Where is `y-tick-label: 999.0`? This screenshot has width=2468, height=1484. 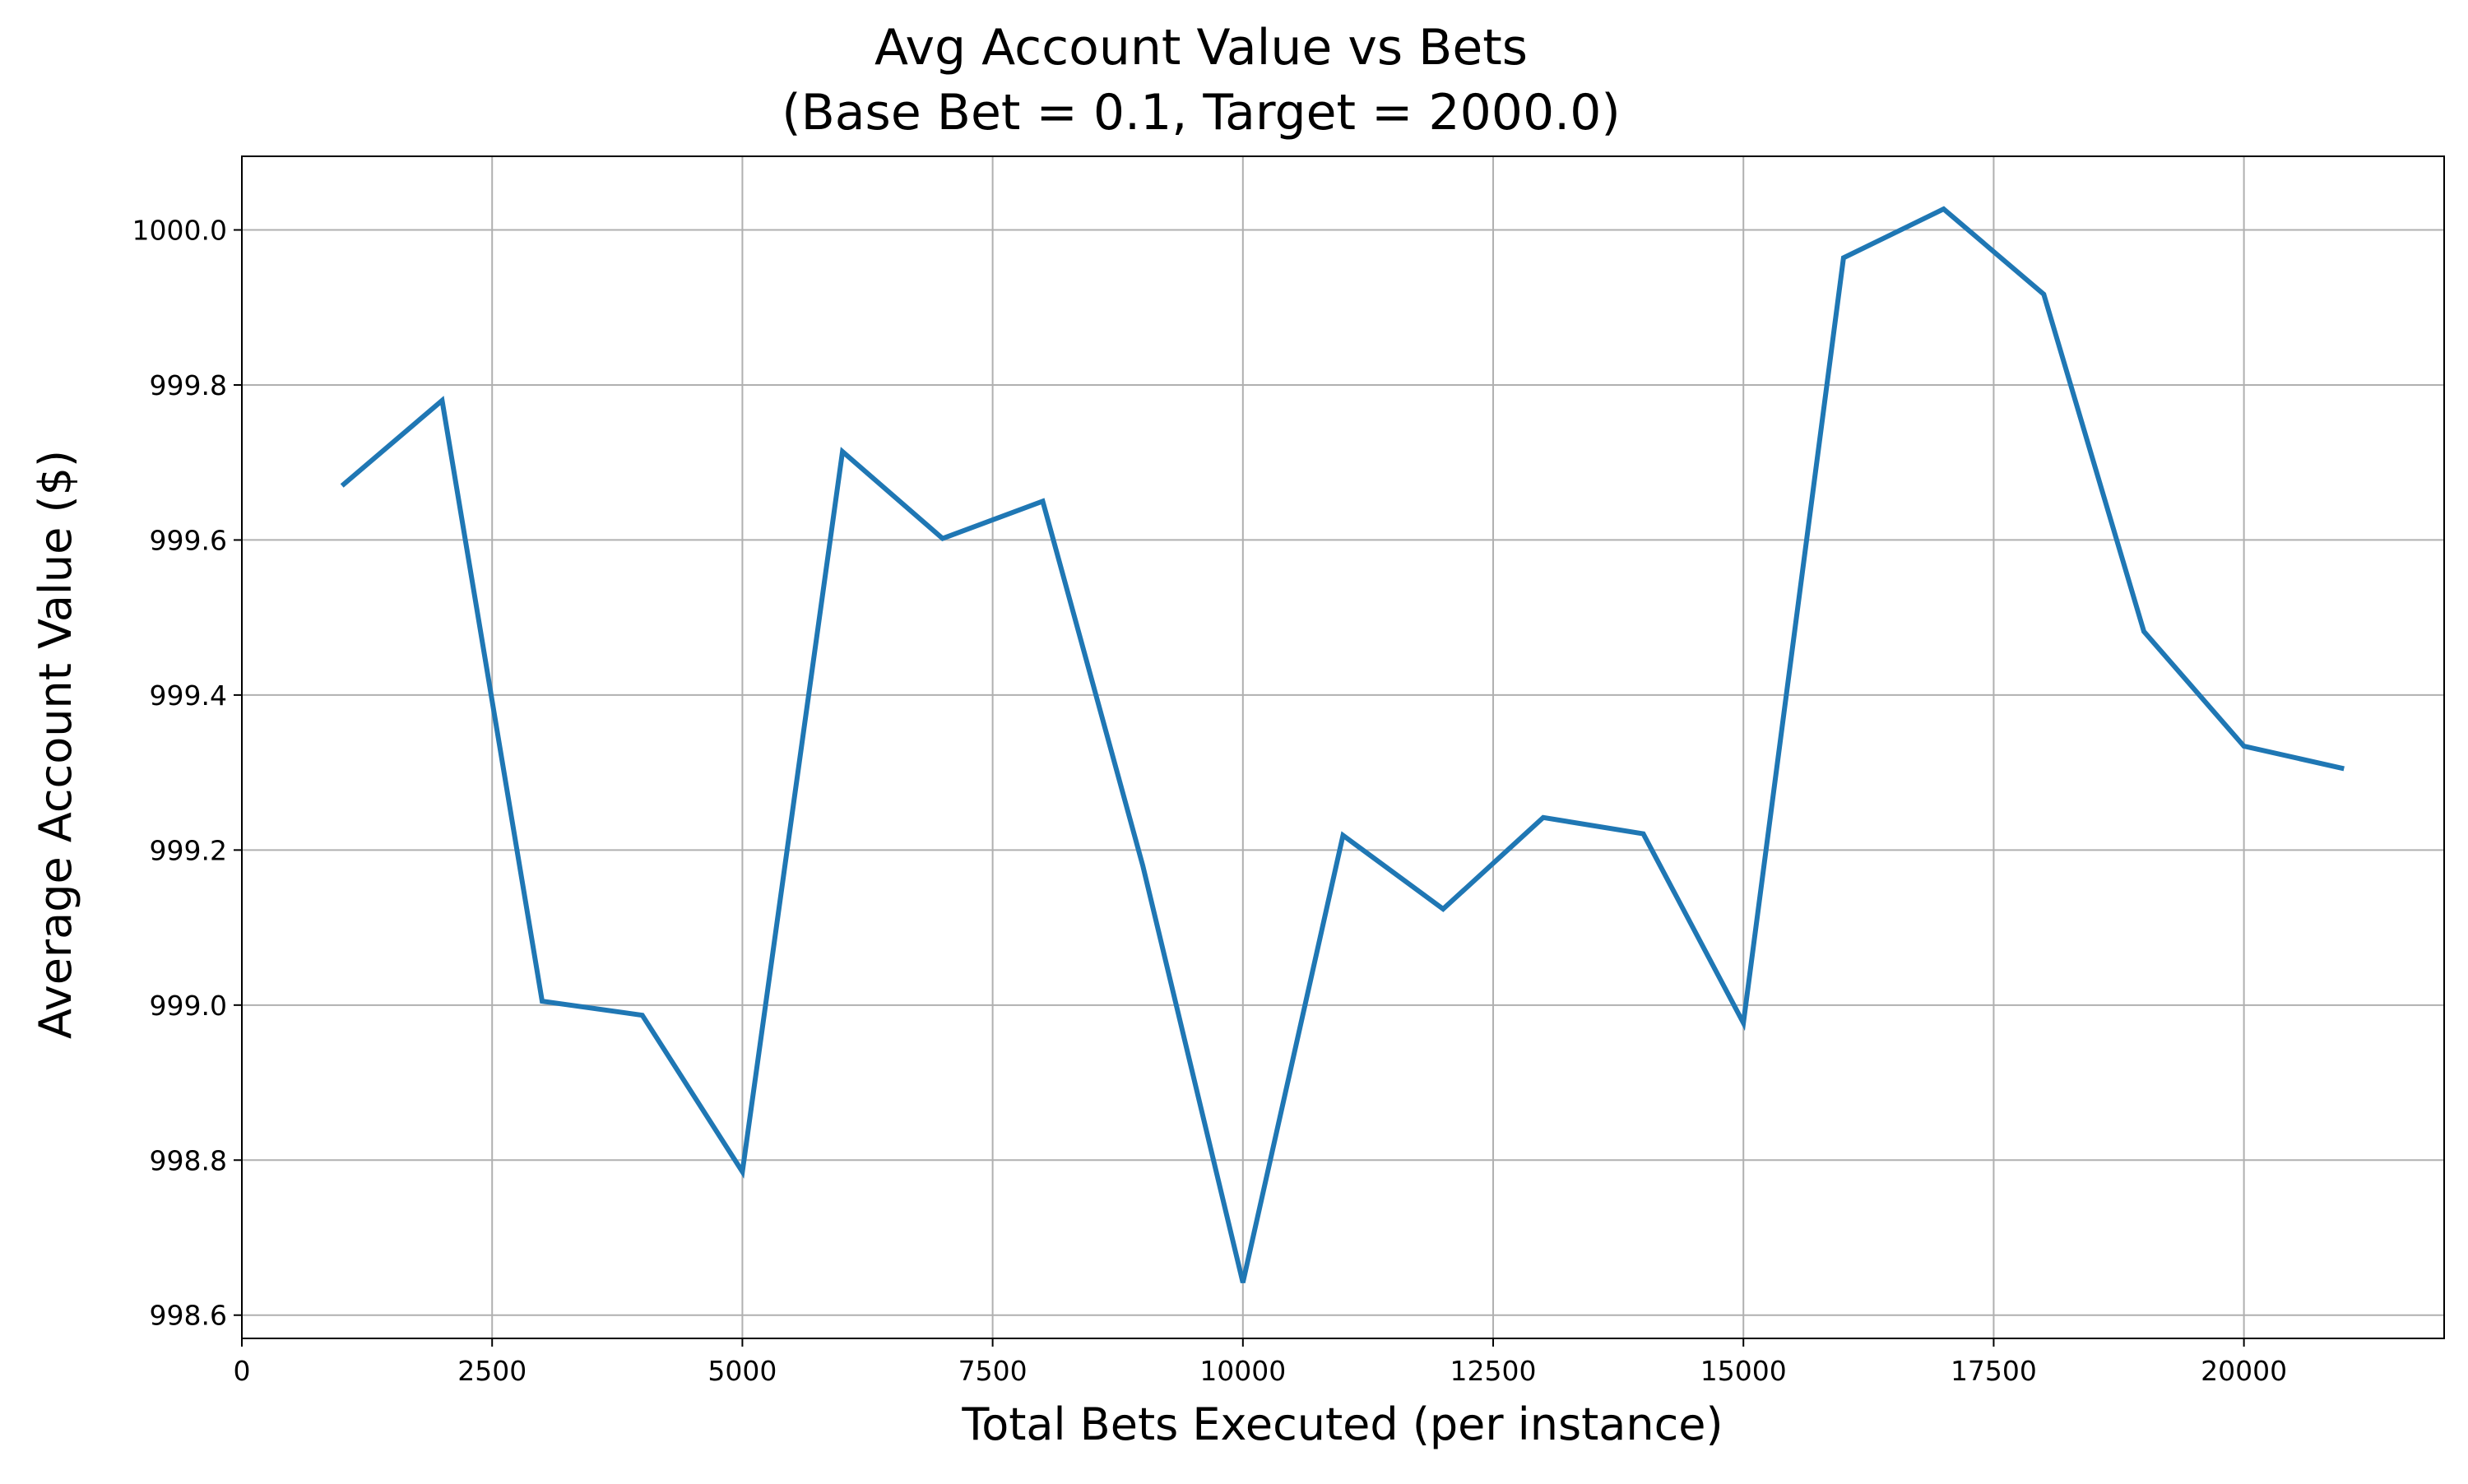 y-tick-label: 999.0 is located at coordinates (188, 1006).